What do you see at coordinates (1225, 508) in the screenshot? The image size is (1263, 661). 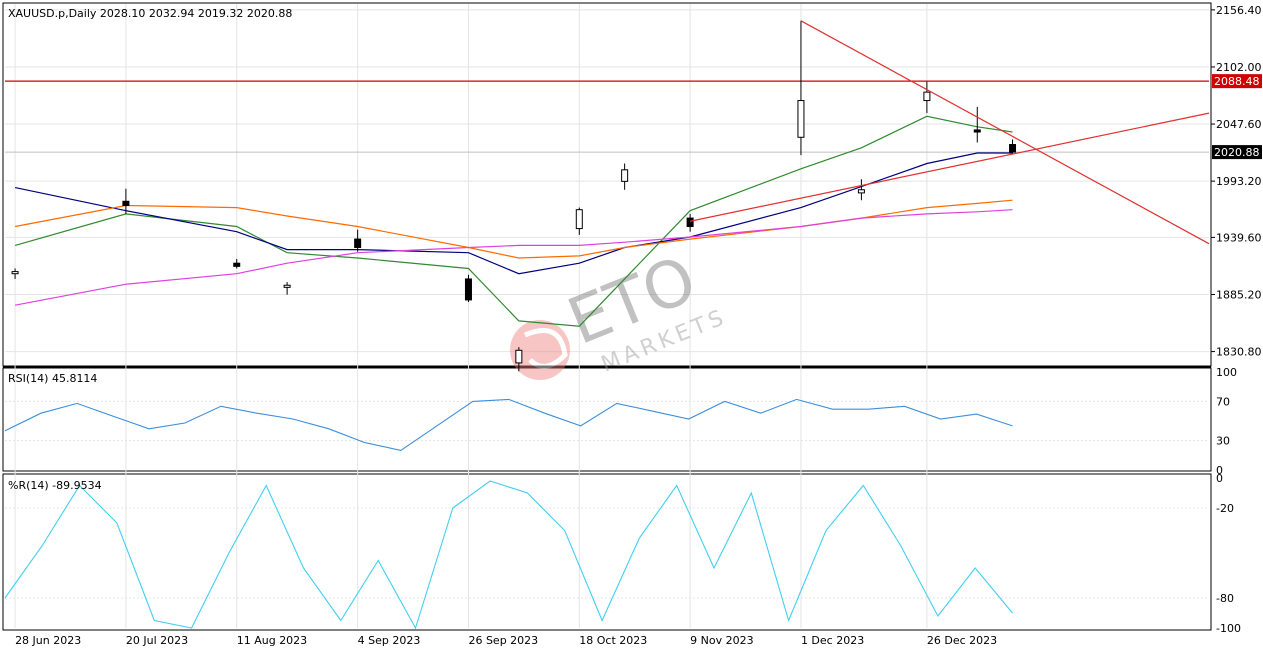 I see `wr-tick-label: -20` at bounding box center [1225, 508].